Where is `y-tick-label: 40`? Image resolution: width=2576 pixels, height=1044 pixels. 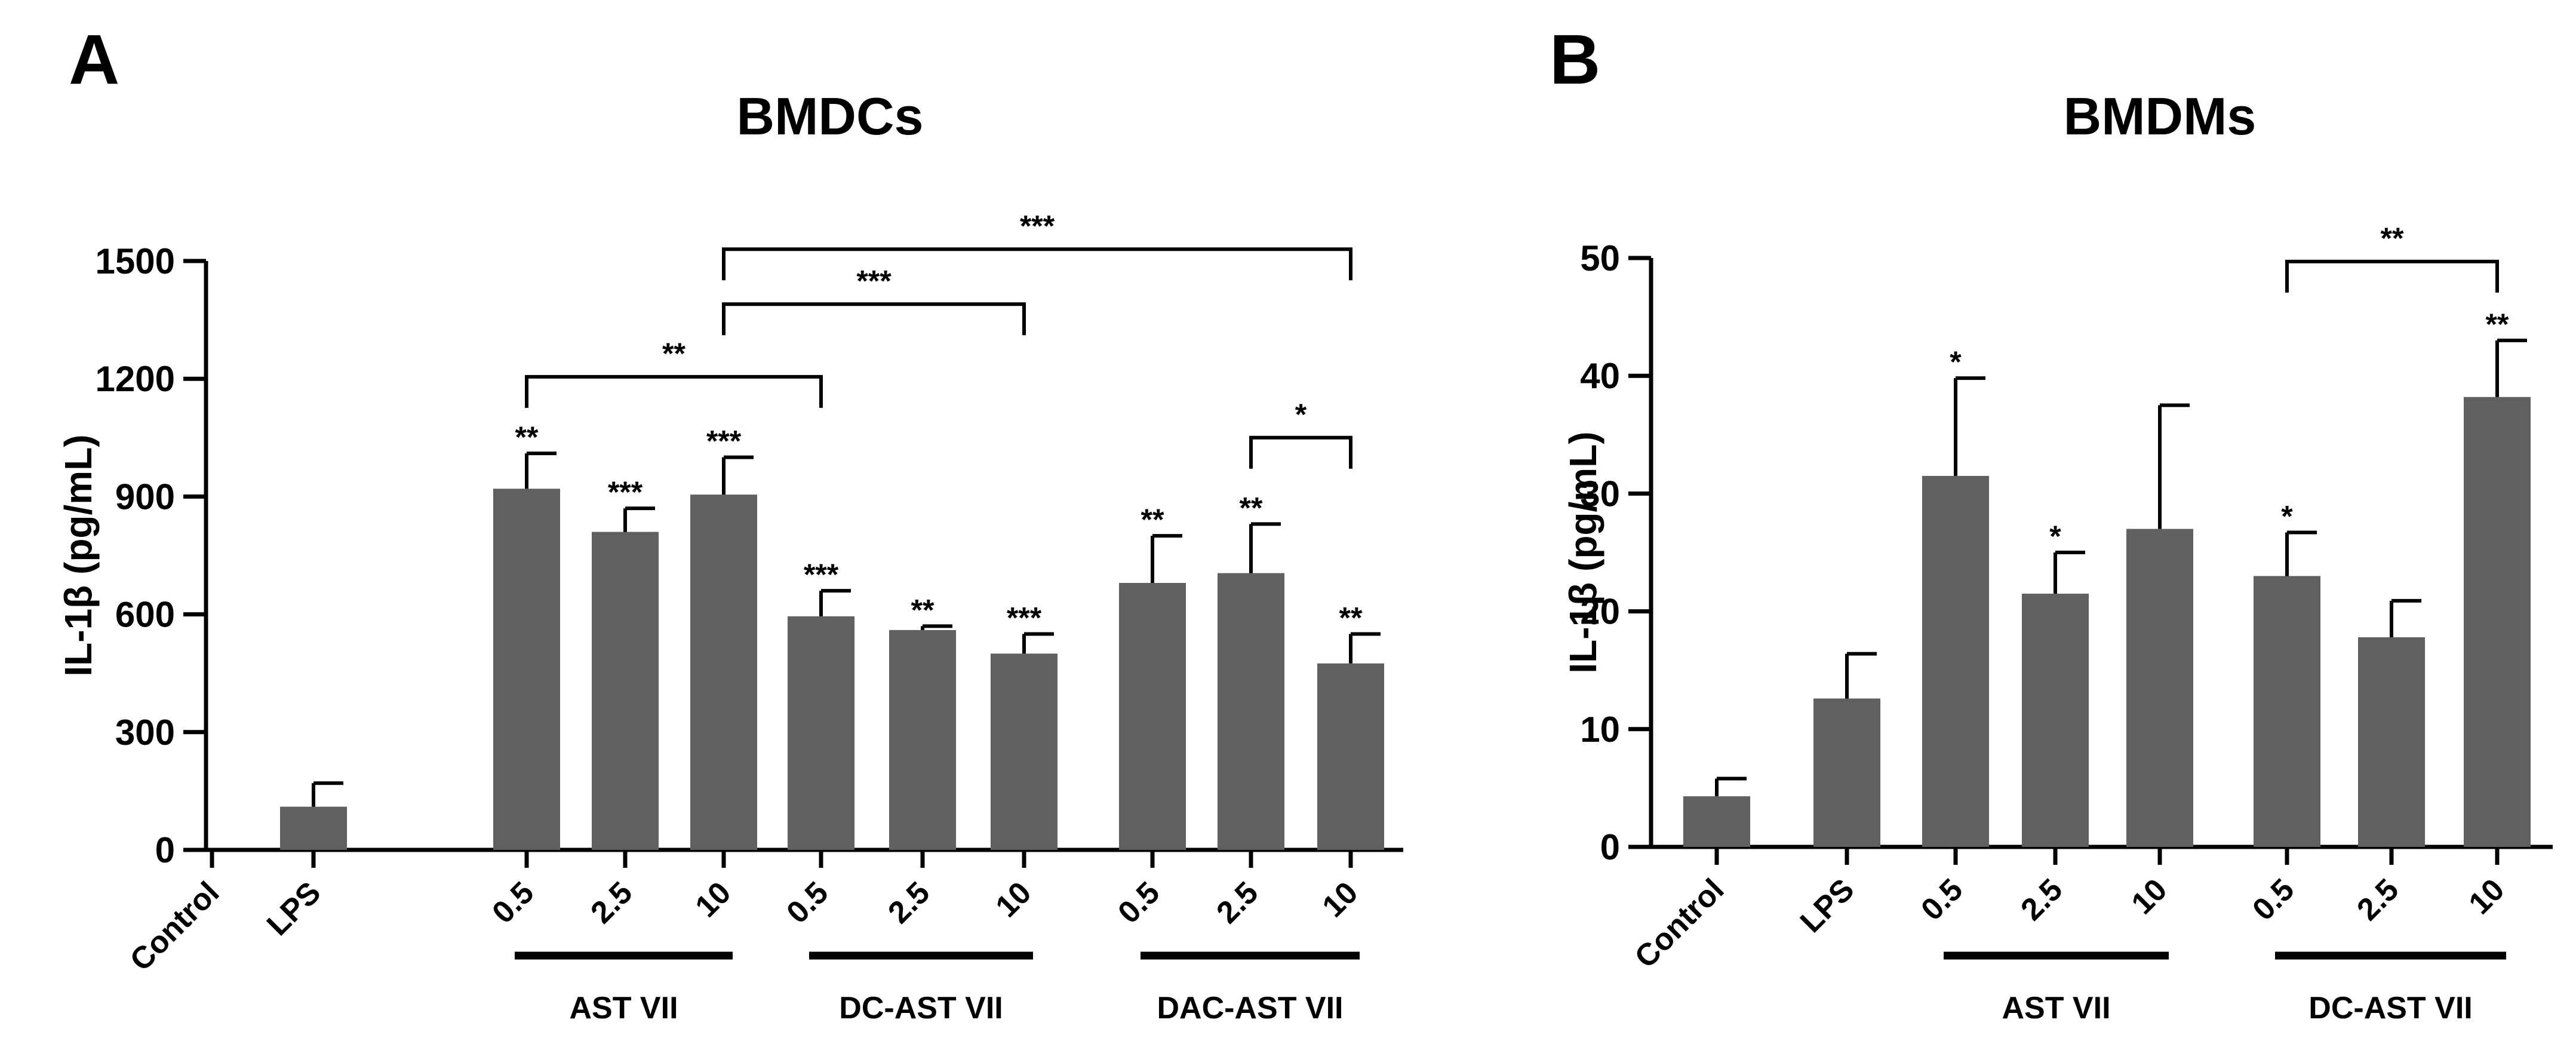
y-tick-label: 40 is located at coordinates (1600, 376).